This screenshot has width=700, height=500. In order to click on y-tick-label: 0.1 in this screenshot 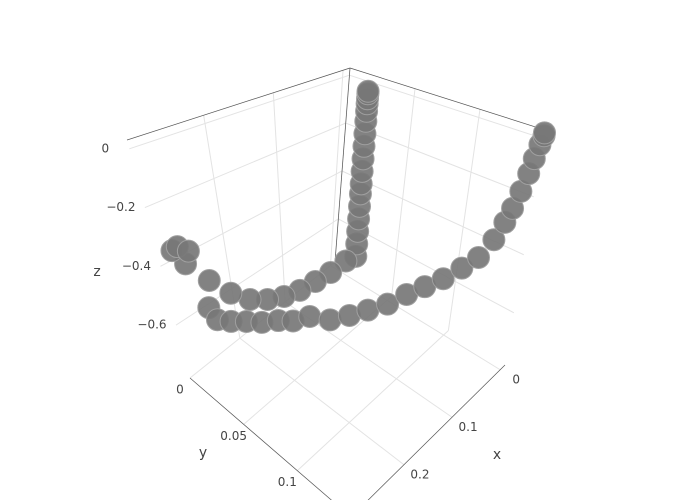, I will do `click(287, 482)`.